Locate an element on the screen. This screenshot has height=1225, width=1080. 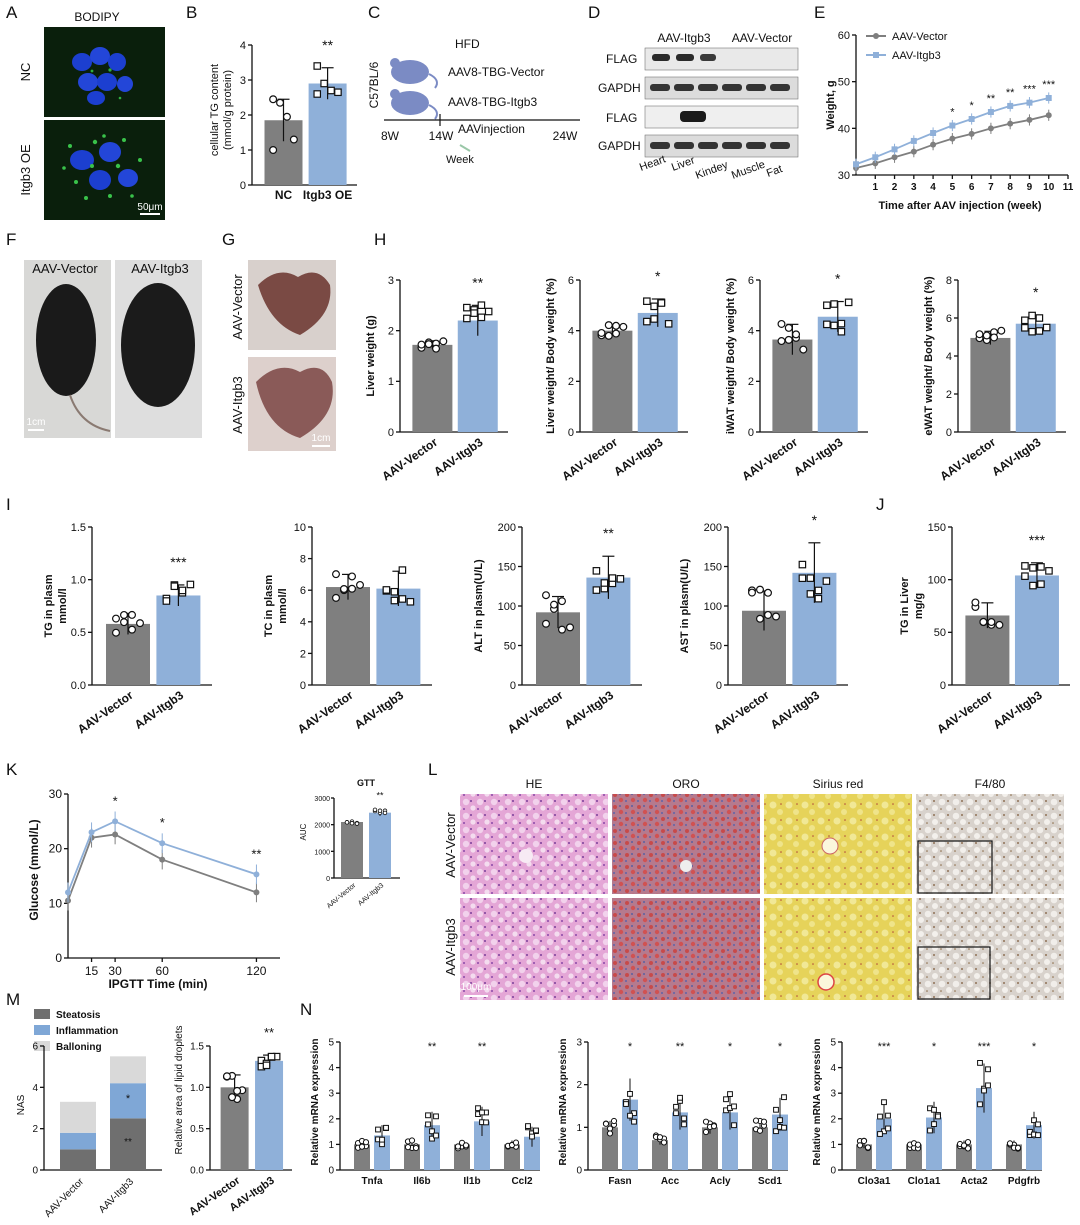
h-chart-2-x-label: AAV-Vector is located at coordinates (589, 459).